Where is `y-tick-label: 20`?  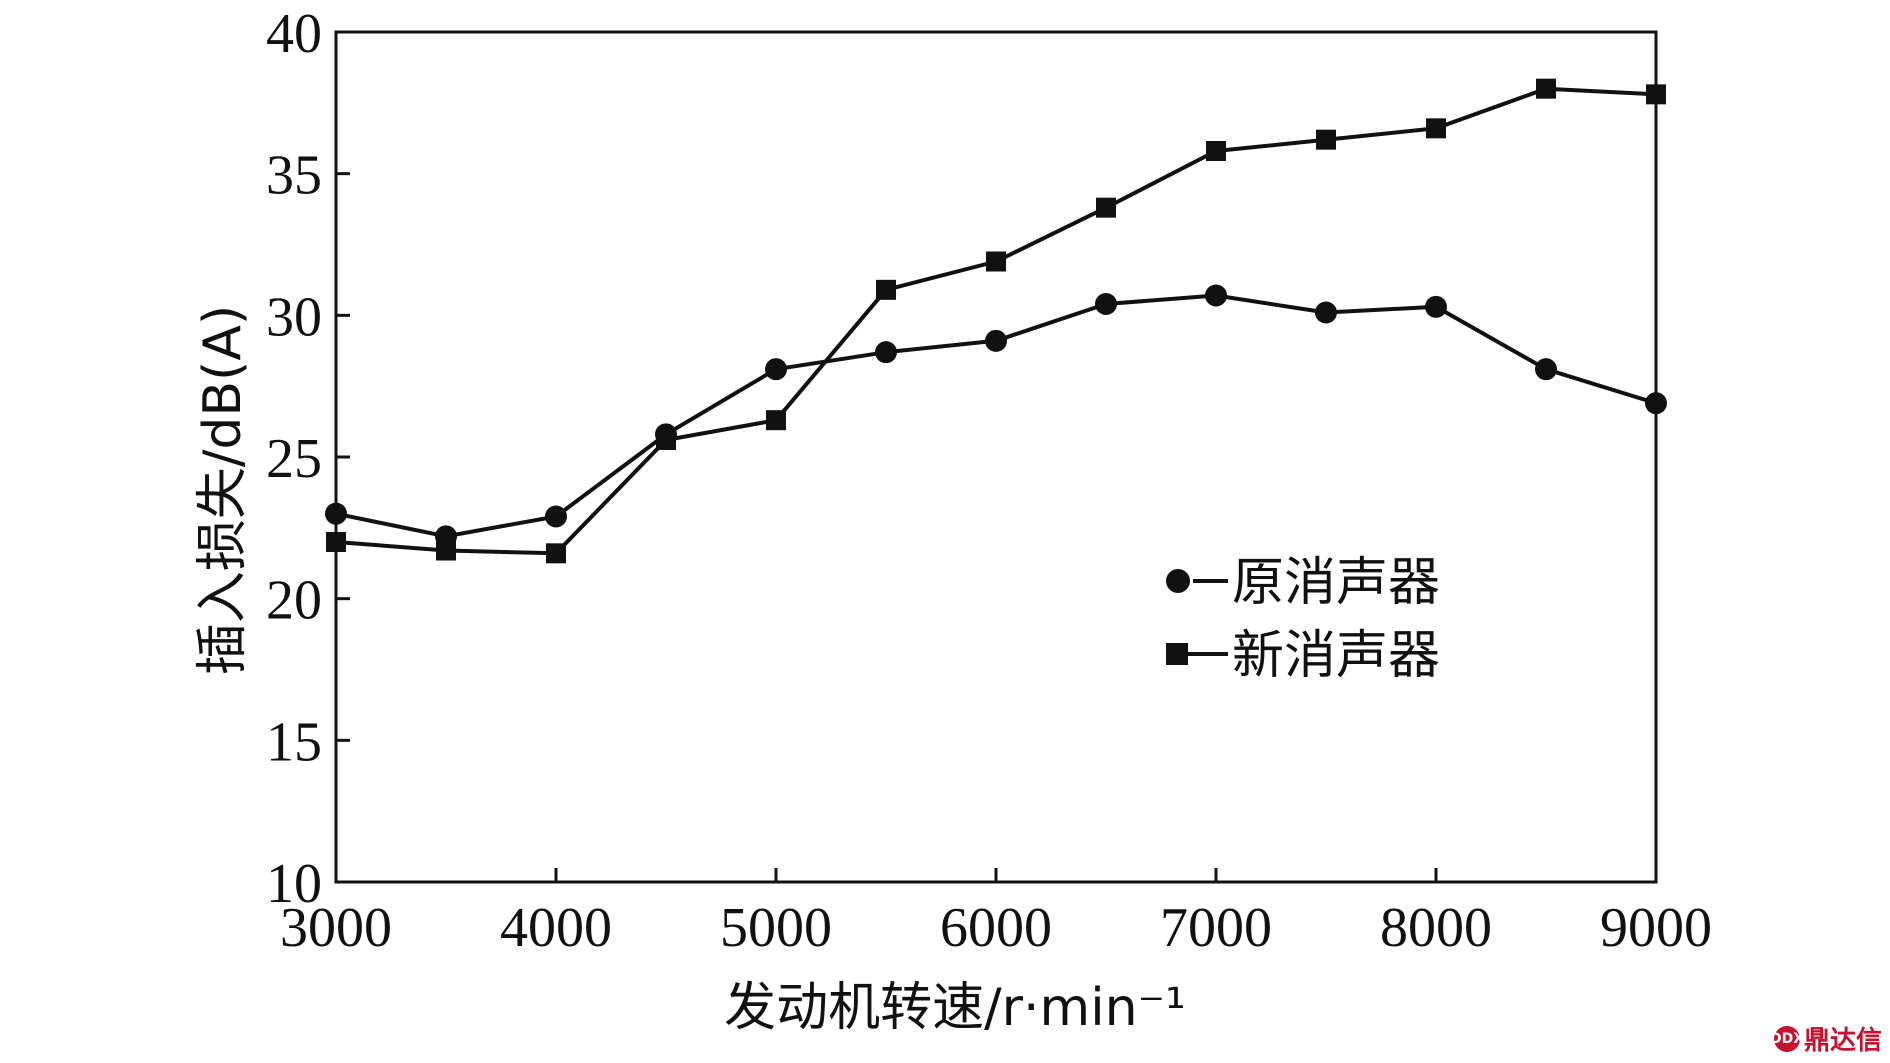
y-tick-label: 20 is located at coordinates (294, 601).